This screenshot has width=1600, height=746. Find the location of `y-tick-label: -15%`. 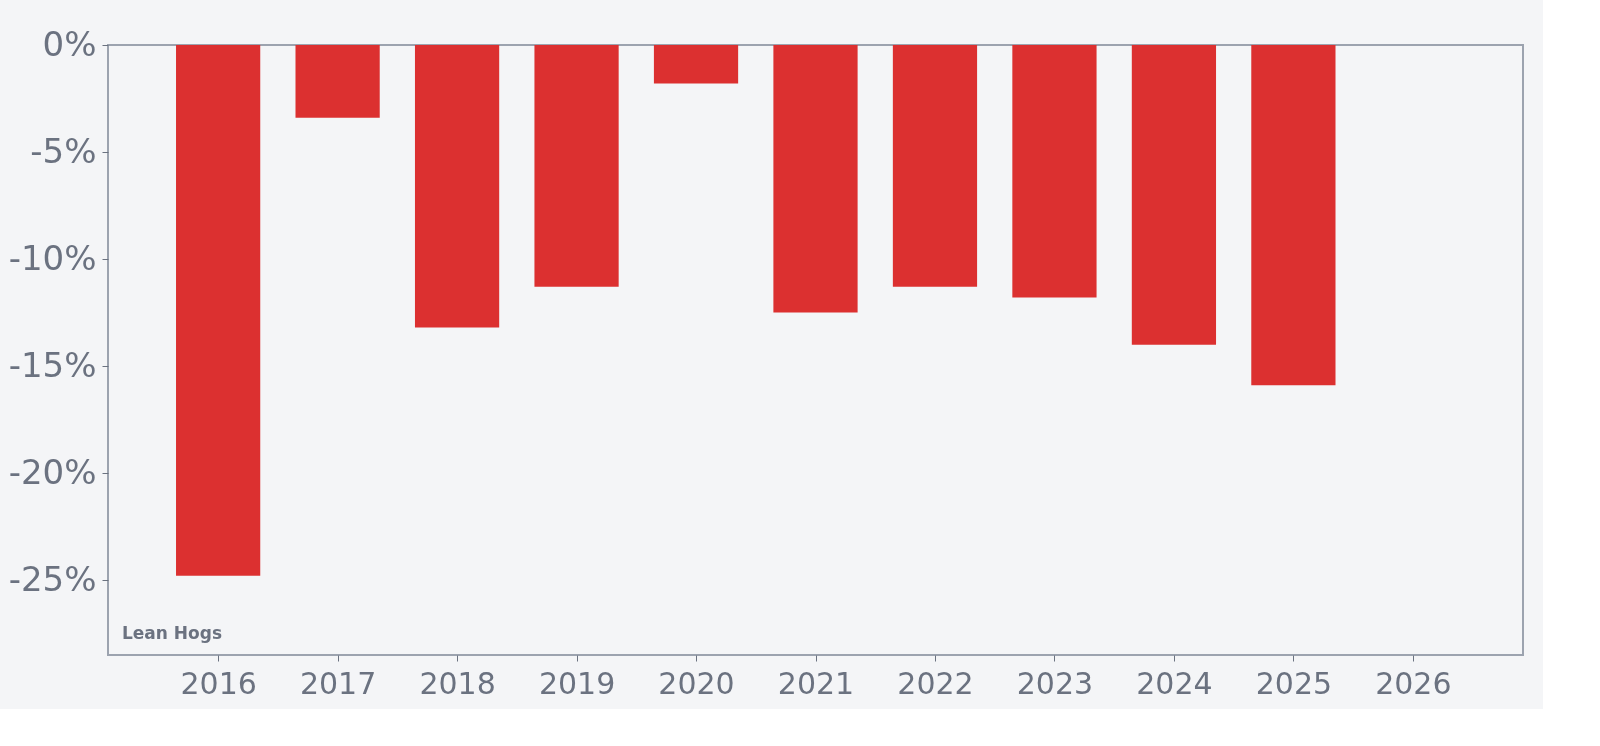

y-tick-label: -15% is located at coordinates (52, 364).